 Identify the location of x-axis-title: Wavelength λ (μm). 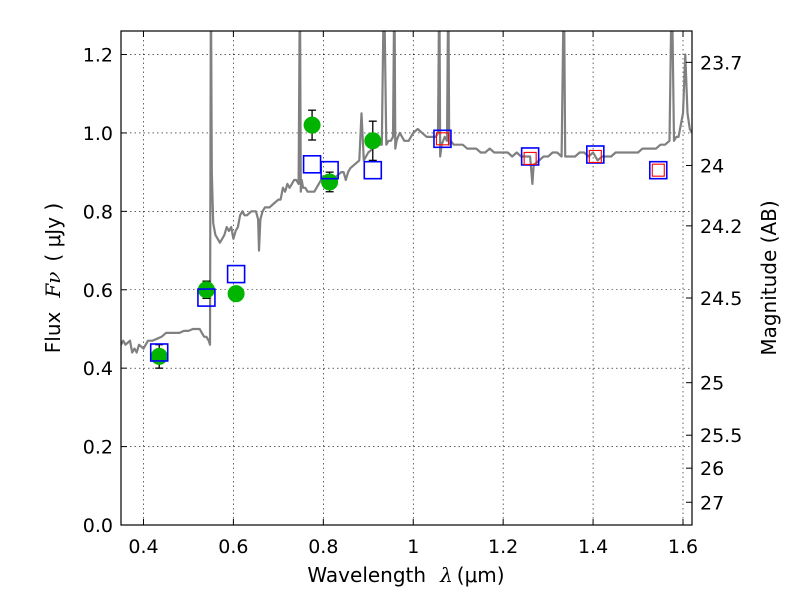
(405, 575).